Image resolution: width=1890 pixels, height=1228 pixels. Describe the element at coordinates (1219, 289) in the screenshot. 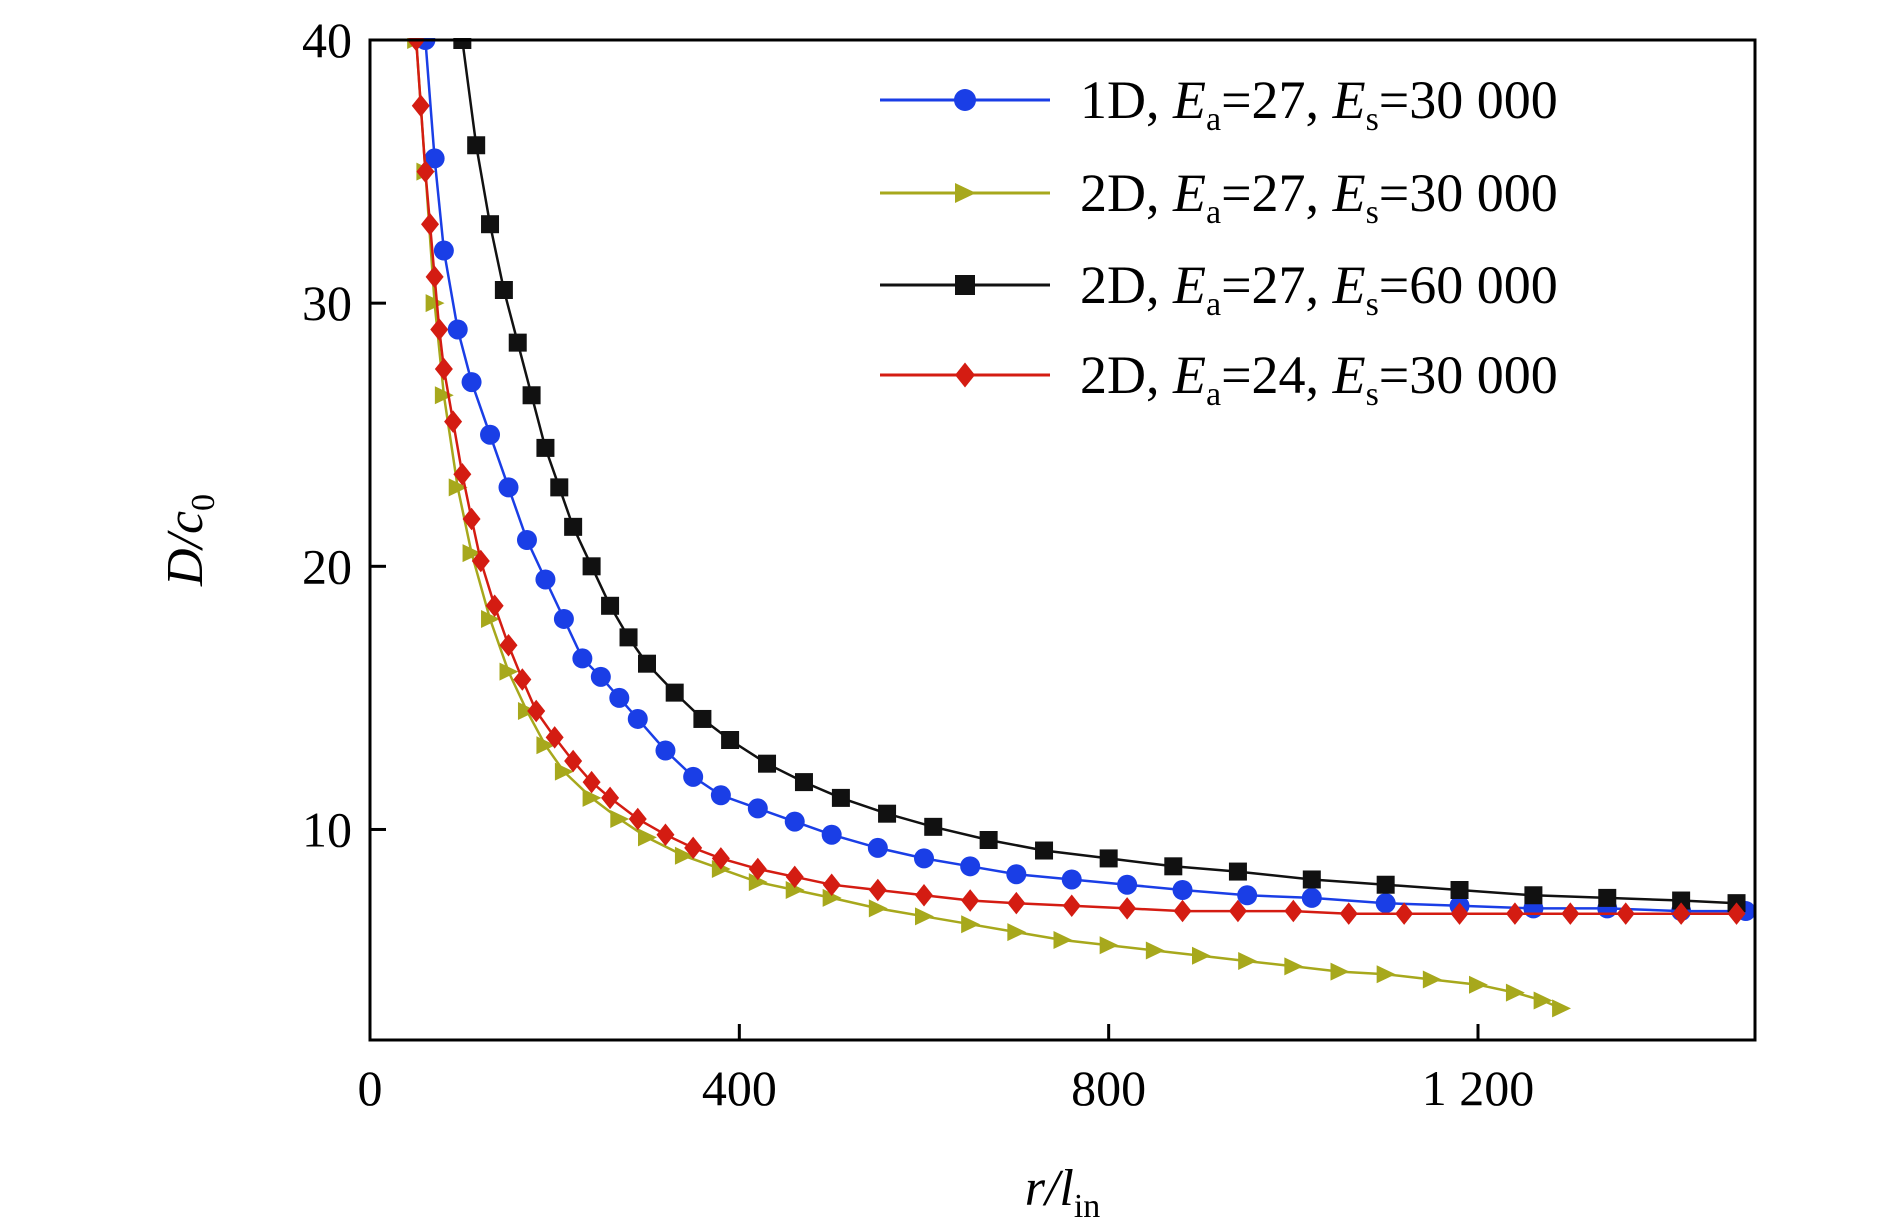

I see `legend-item-3: 2D, Ea=27, Es=60 000` at that location.